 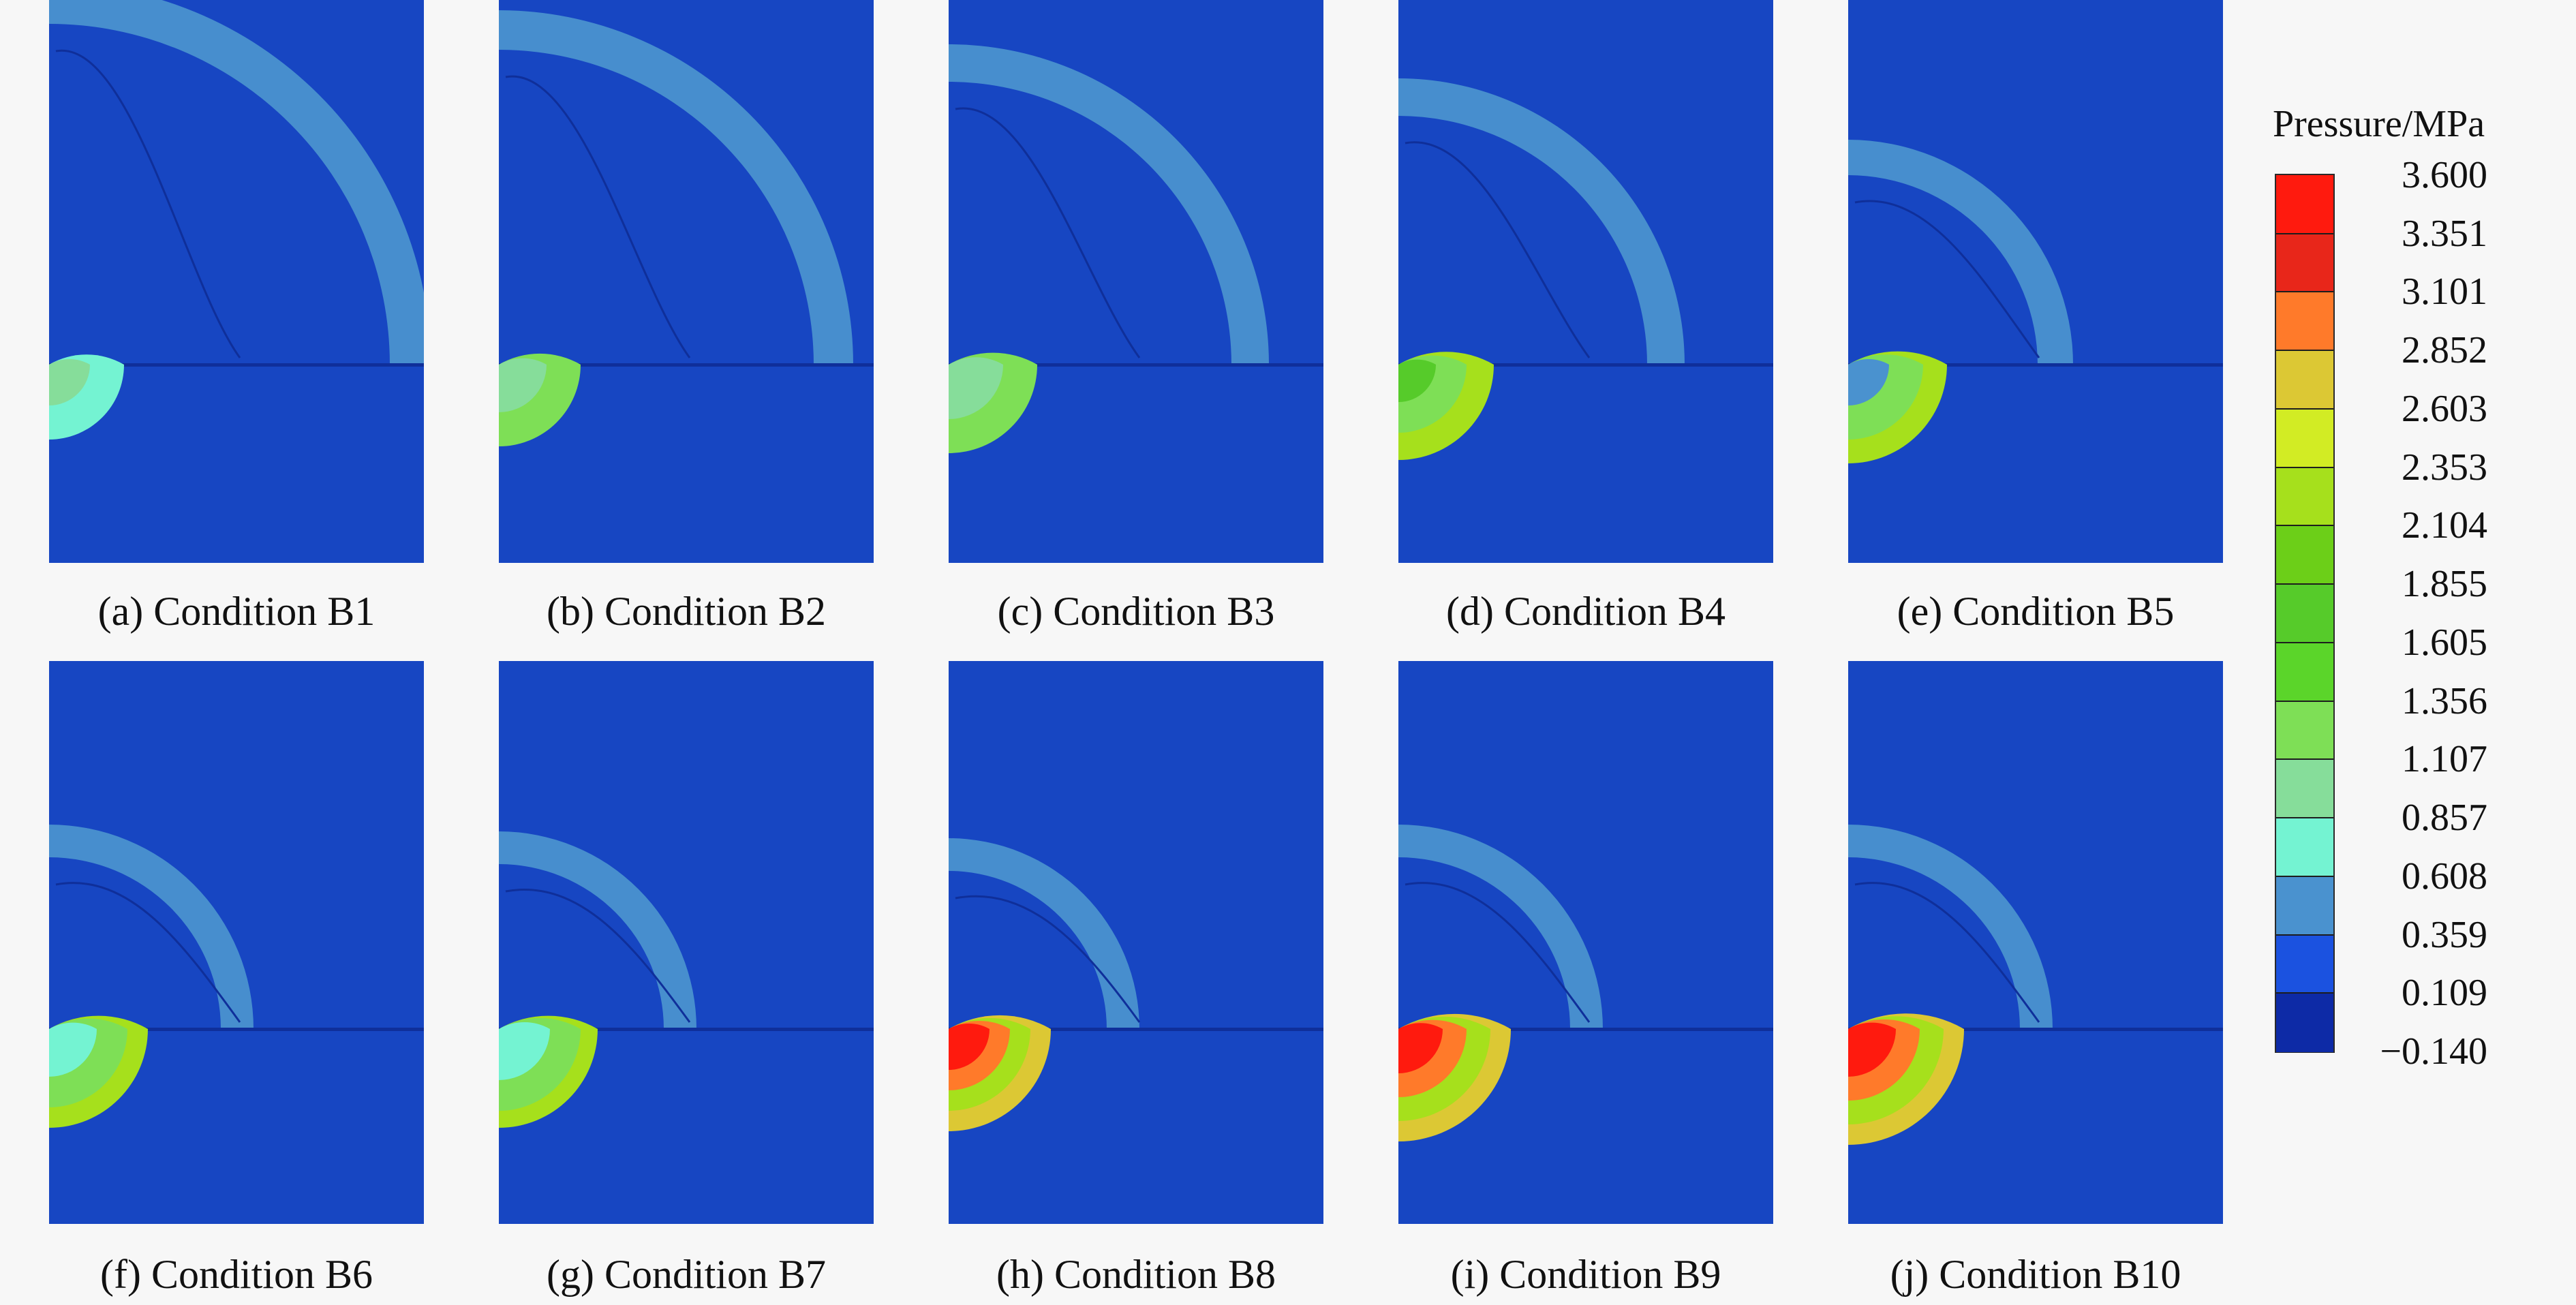 I want to click on contour-panel-e, so click(x=2035, y=281).